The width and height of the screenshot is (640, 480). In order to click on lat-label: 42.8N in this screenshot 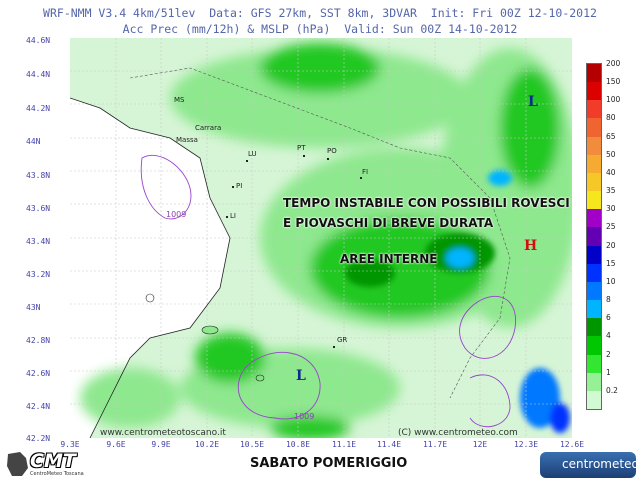, I will do `click(38, 340)`.